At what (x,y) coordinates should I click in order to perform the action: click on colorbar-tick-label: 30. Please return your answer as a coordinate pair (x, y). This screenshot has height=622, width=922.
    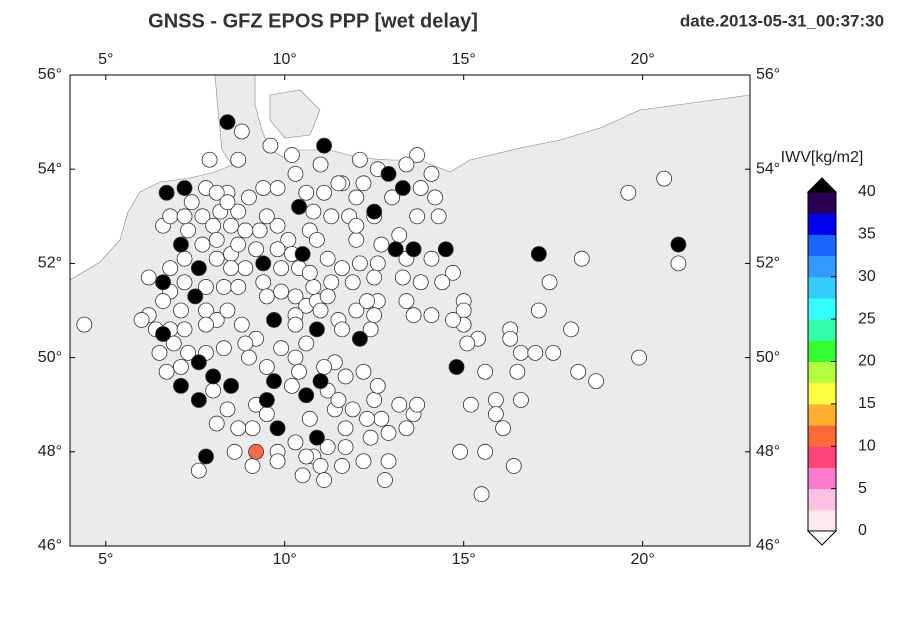
    Looking at the image, I should click on (867, 276).